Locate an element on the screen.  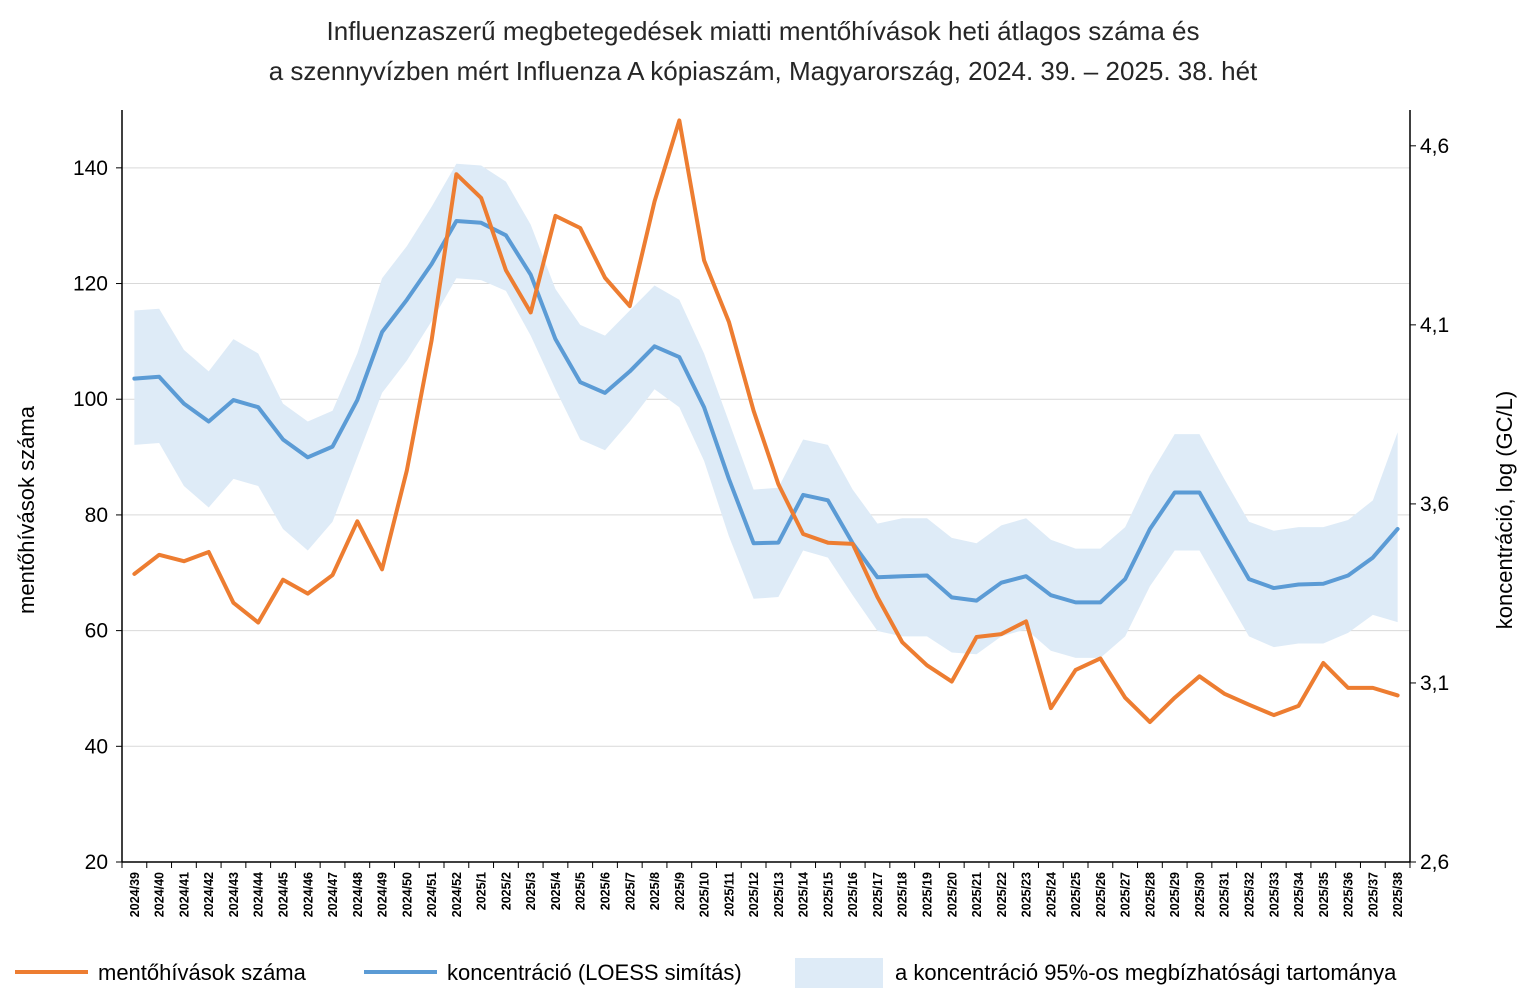
x-tick-label: 2025/31 is located at coordinates (1225, 894).